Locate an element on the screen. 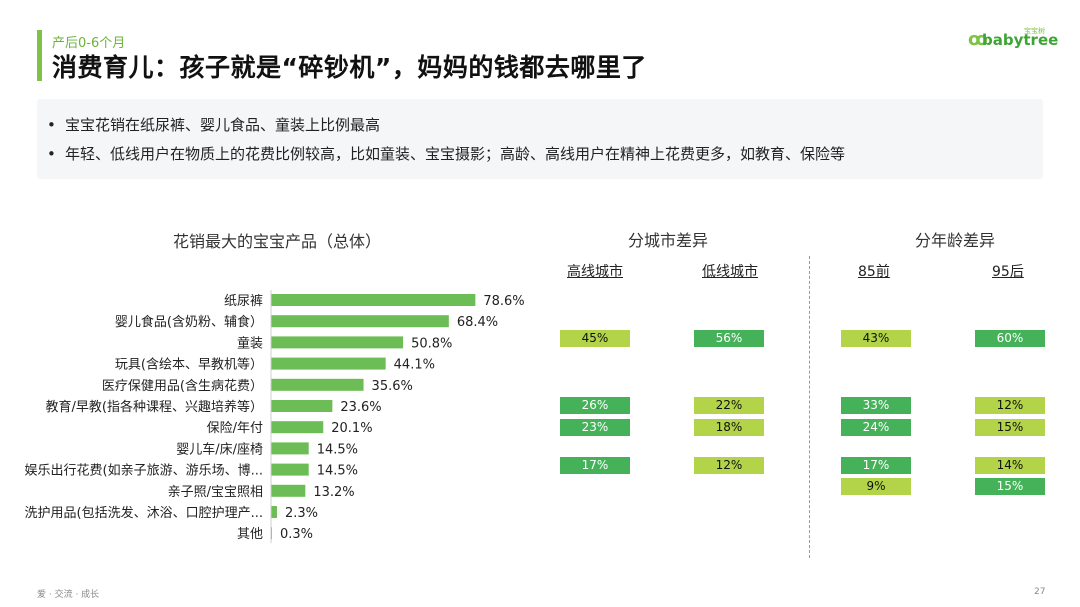 This screenshot has width=1080, height=607. category-label: 教育/早教(指各种课程、兴趣培养等） is located at coordinates (154, 407).